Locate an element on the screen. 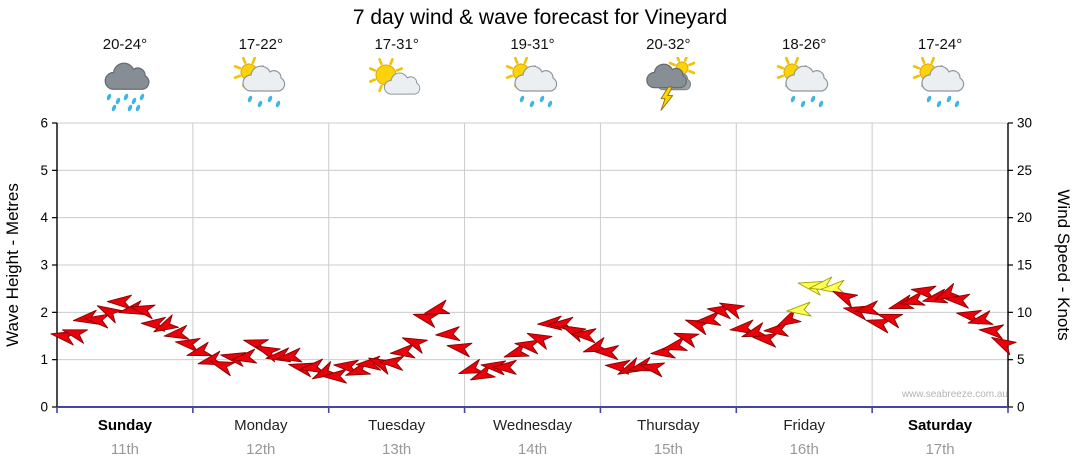 The height and width of the screenshot is (475, 1080). right-axis-tick-label: 10 is located at coordinates (1024, 312).